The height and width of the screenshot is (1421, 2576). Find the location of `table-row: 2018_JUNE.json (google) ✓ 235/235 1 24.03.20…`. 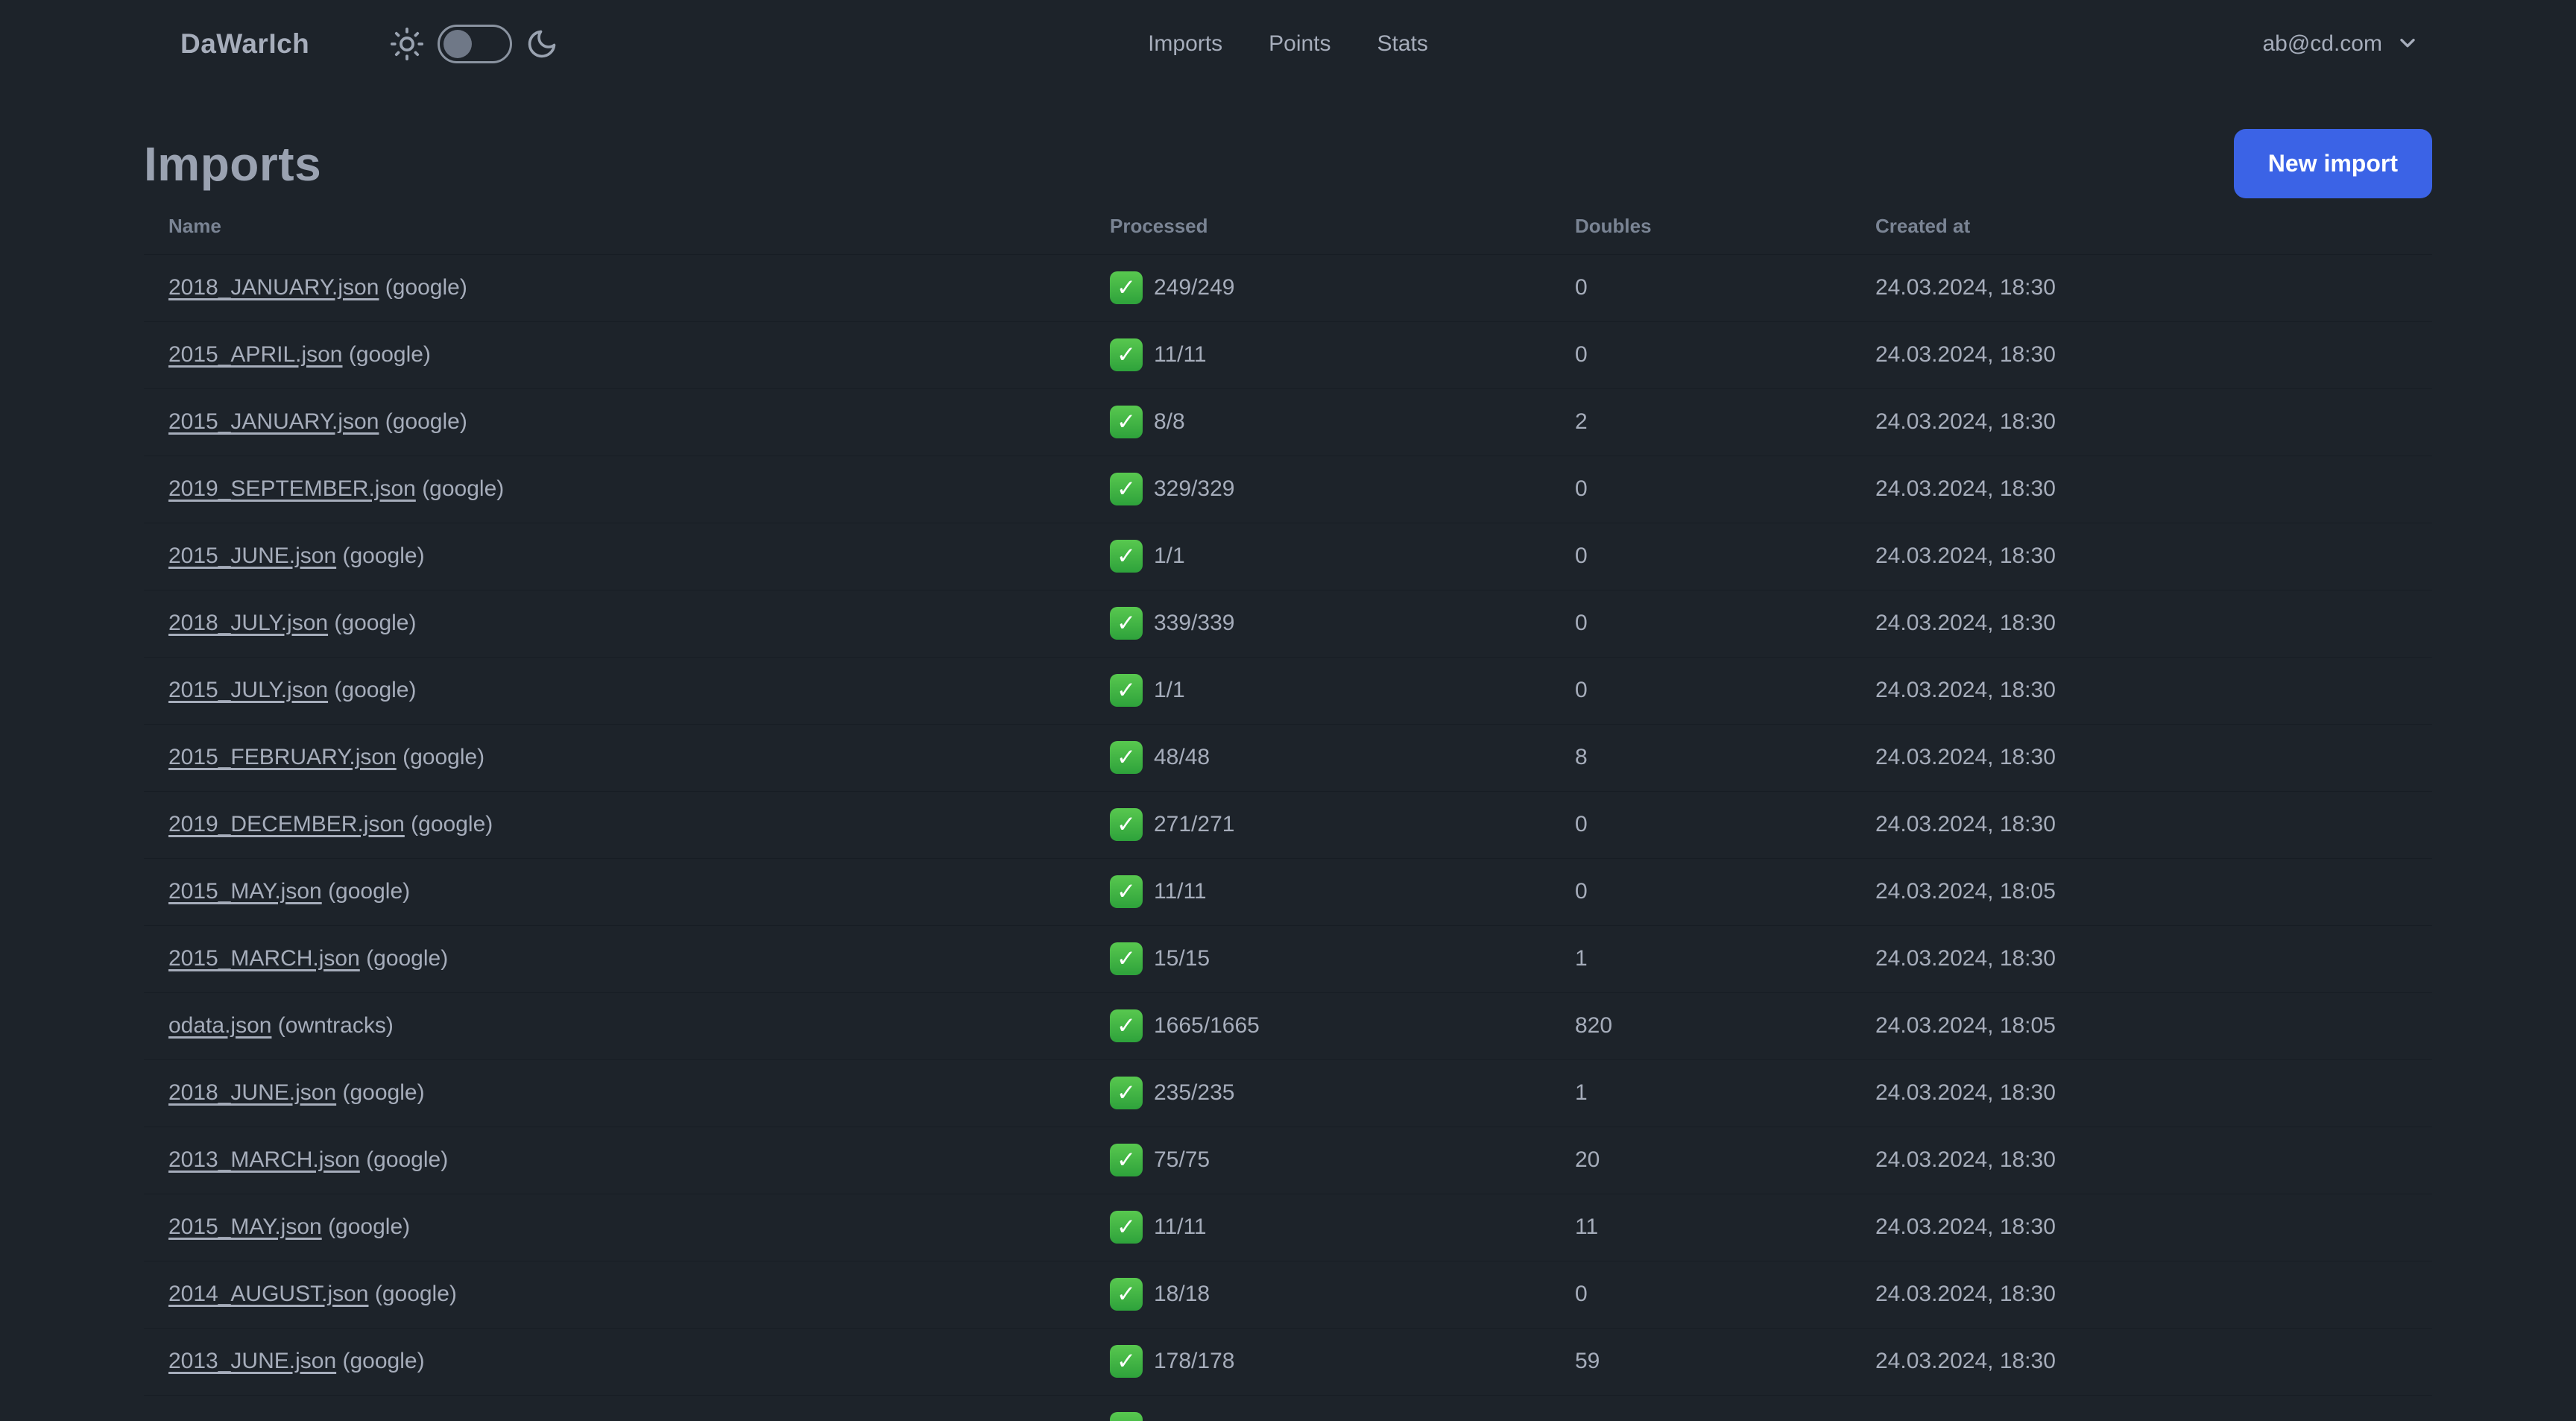

table-row: 2018_JUNE.json (google) ✓ 235/235 1 24.03.20… is located at coordinates (1288, 1093).